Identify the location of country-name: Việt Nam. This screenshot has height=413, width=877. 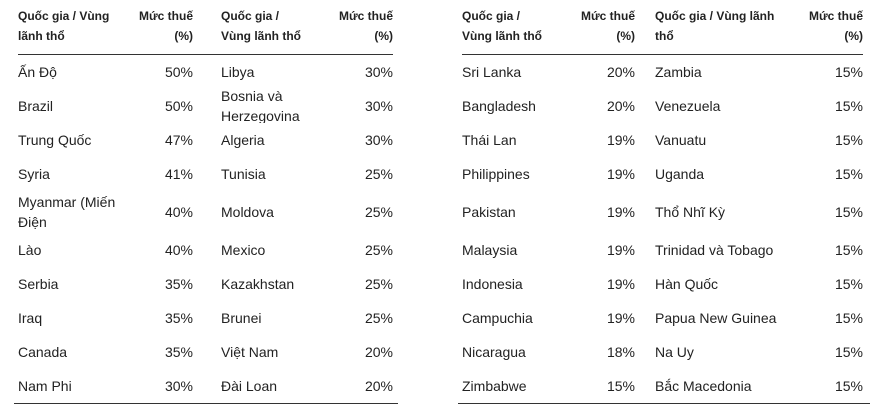
(250, 352).